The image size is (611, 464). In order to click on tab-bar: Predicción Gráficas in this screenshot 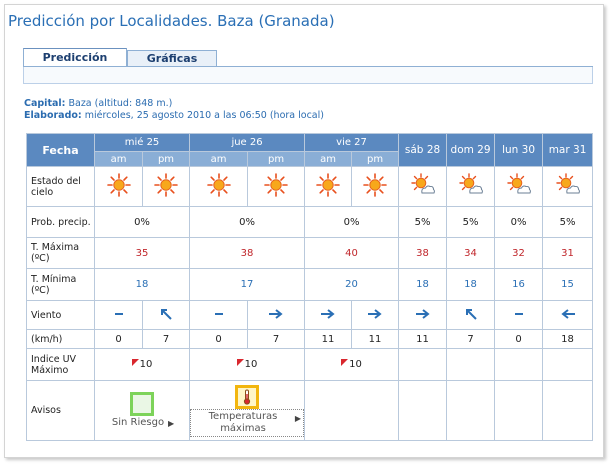, I will do `click(120, 57)`.